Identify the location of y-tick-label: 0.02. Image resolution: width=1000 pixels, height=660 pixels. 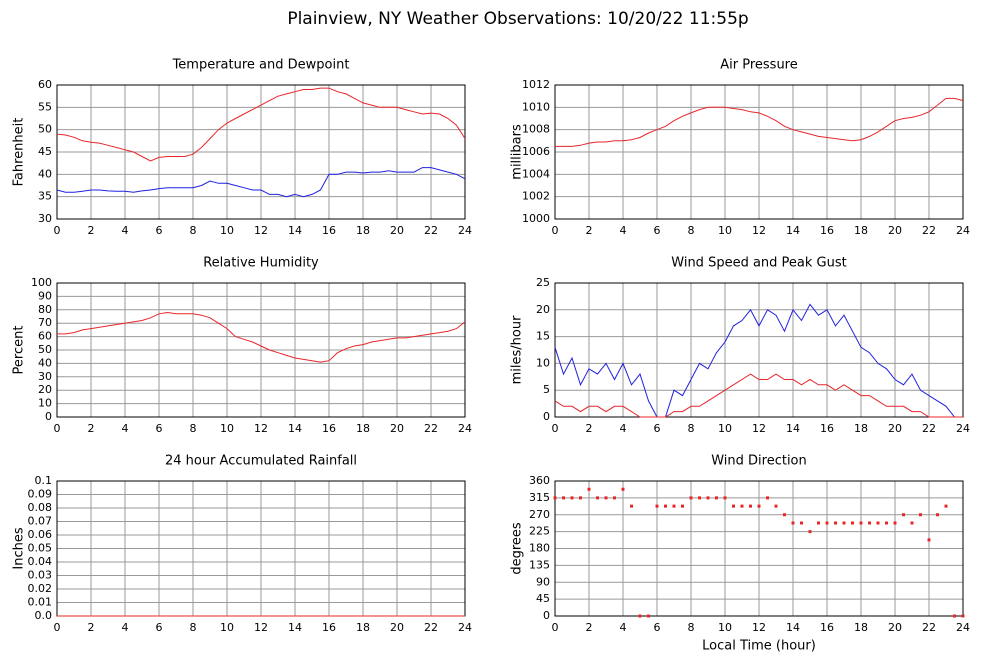
(40, 588).